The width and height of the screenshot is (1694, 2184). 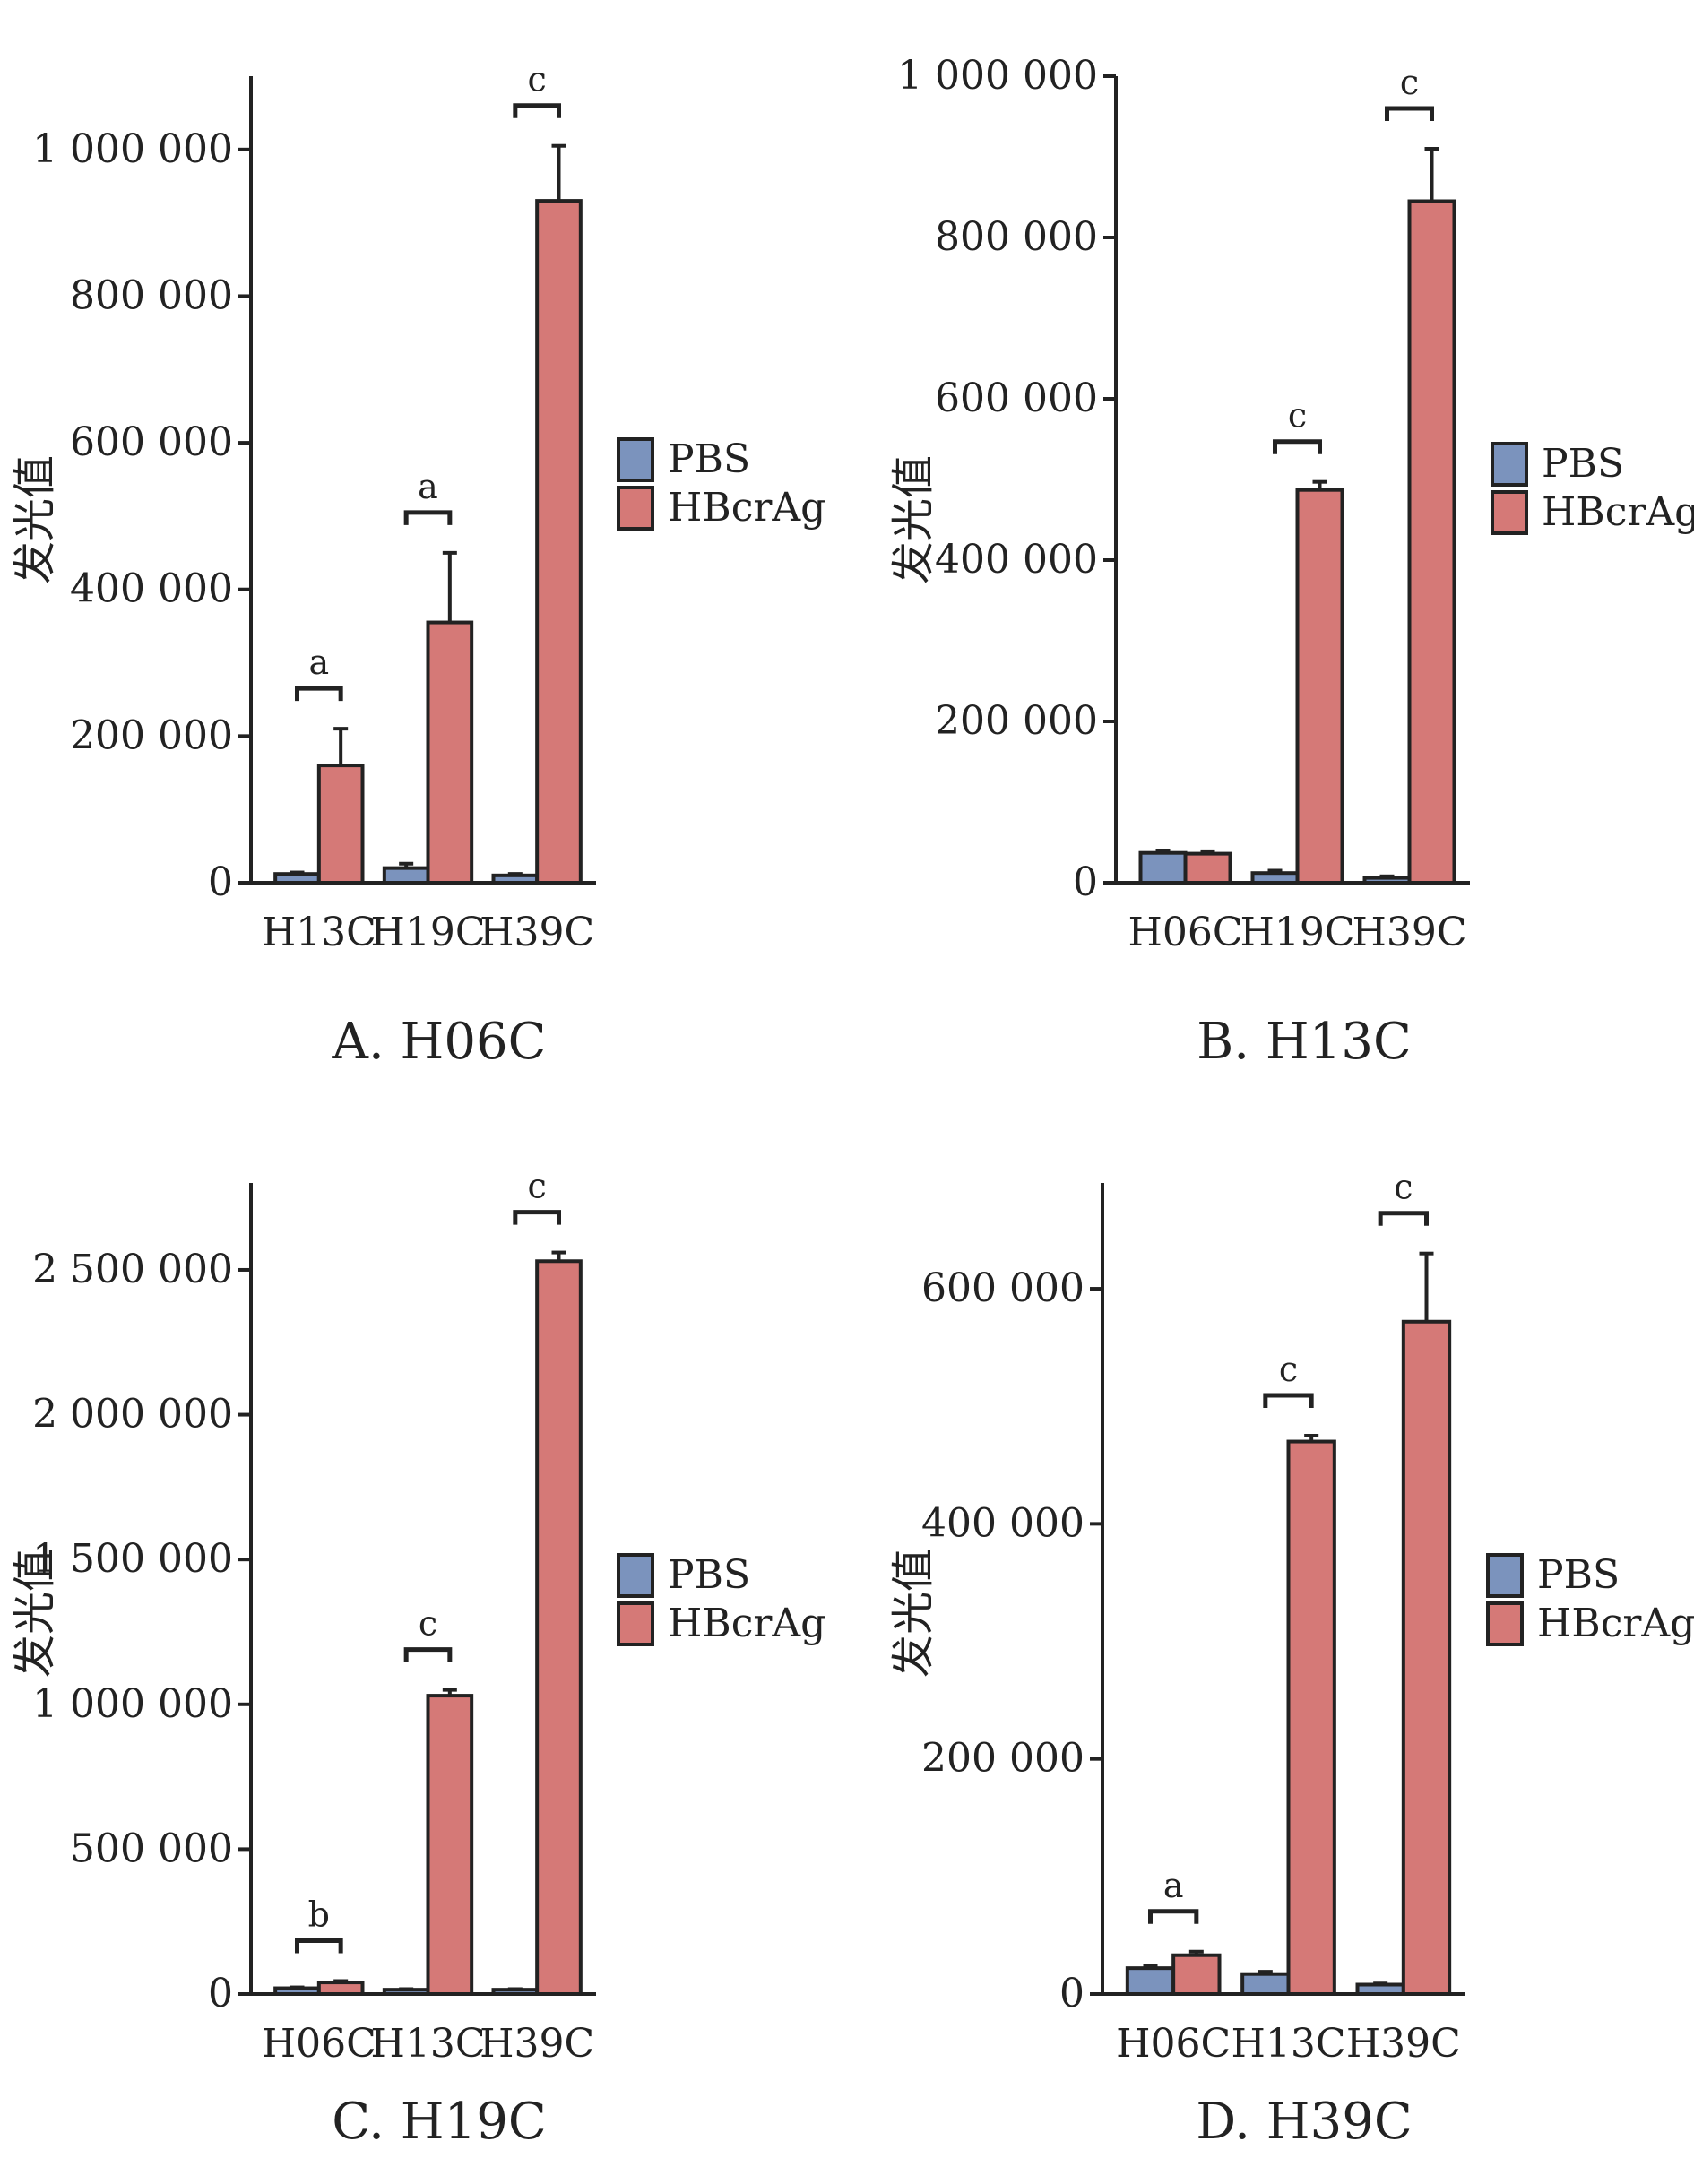 I want to click on y-tick-label: 500 000, so click(x=151, y=1848).